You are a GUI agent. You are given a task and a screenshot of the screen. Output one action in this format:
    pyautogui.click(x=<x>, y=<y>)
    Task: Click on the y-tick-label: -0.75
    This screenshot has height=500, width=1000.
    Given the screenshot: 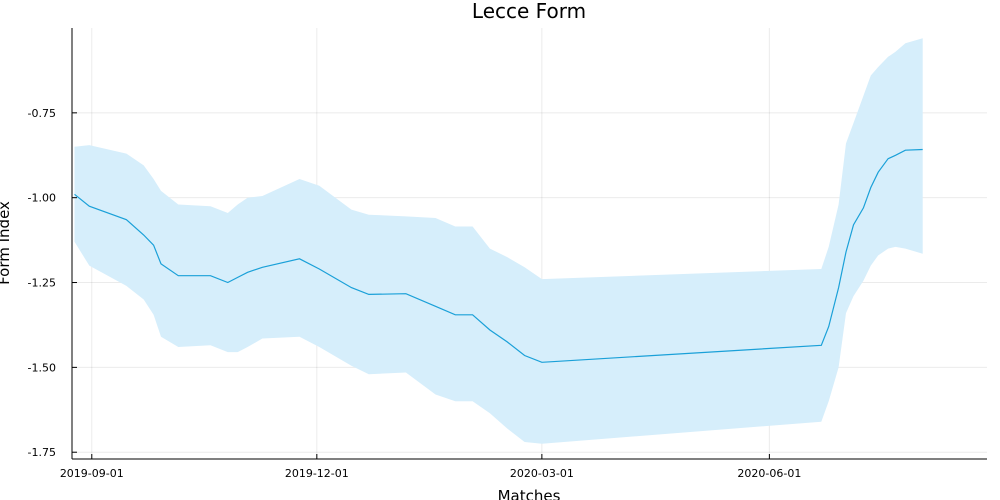 What is the action you would take?
    pyautogui.click(x=42, y=113)
    